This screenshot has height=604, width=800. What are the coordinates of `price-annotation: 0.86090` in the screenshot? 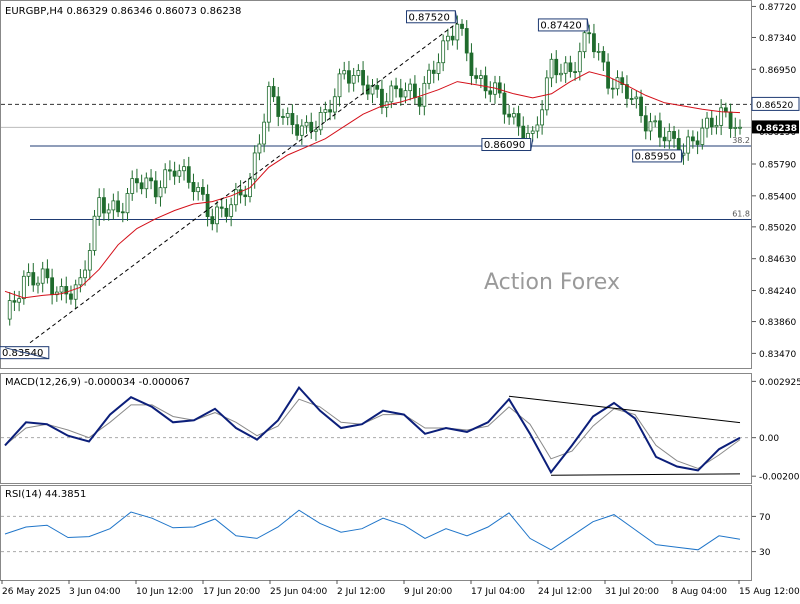 It's located at (504, 145).